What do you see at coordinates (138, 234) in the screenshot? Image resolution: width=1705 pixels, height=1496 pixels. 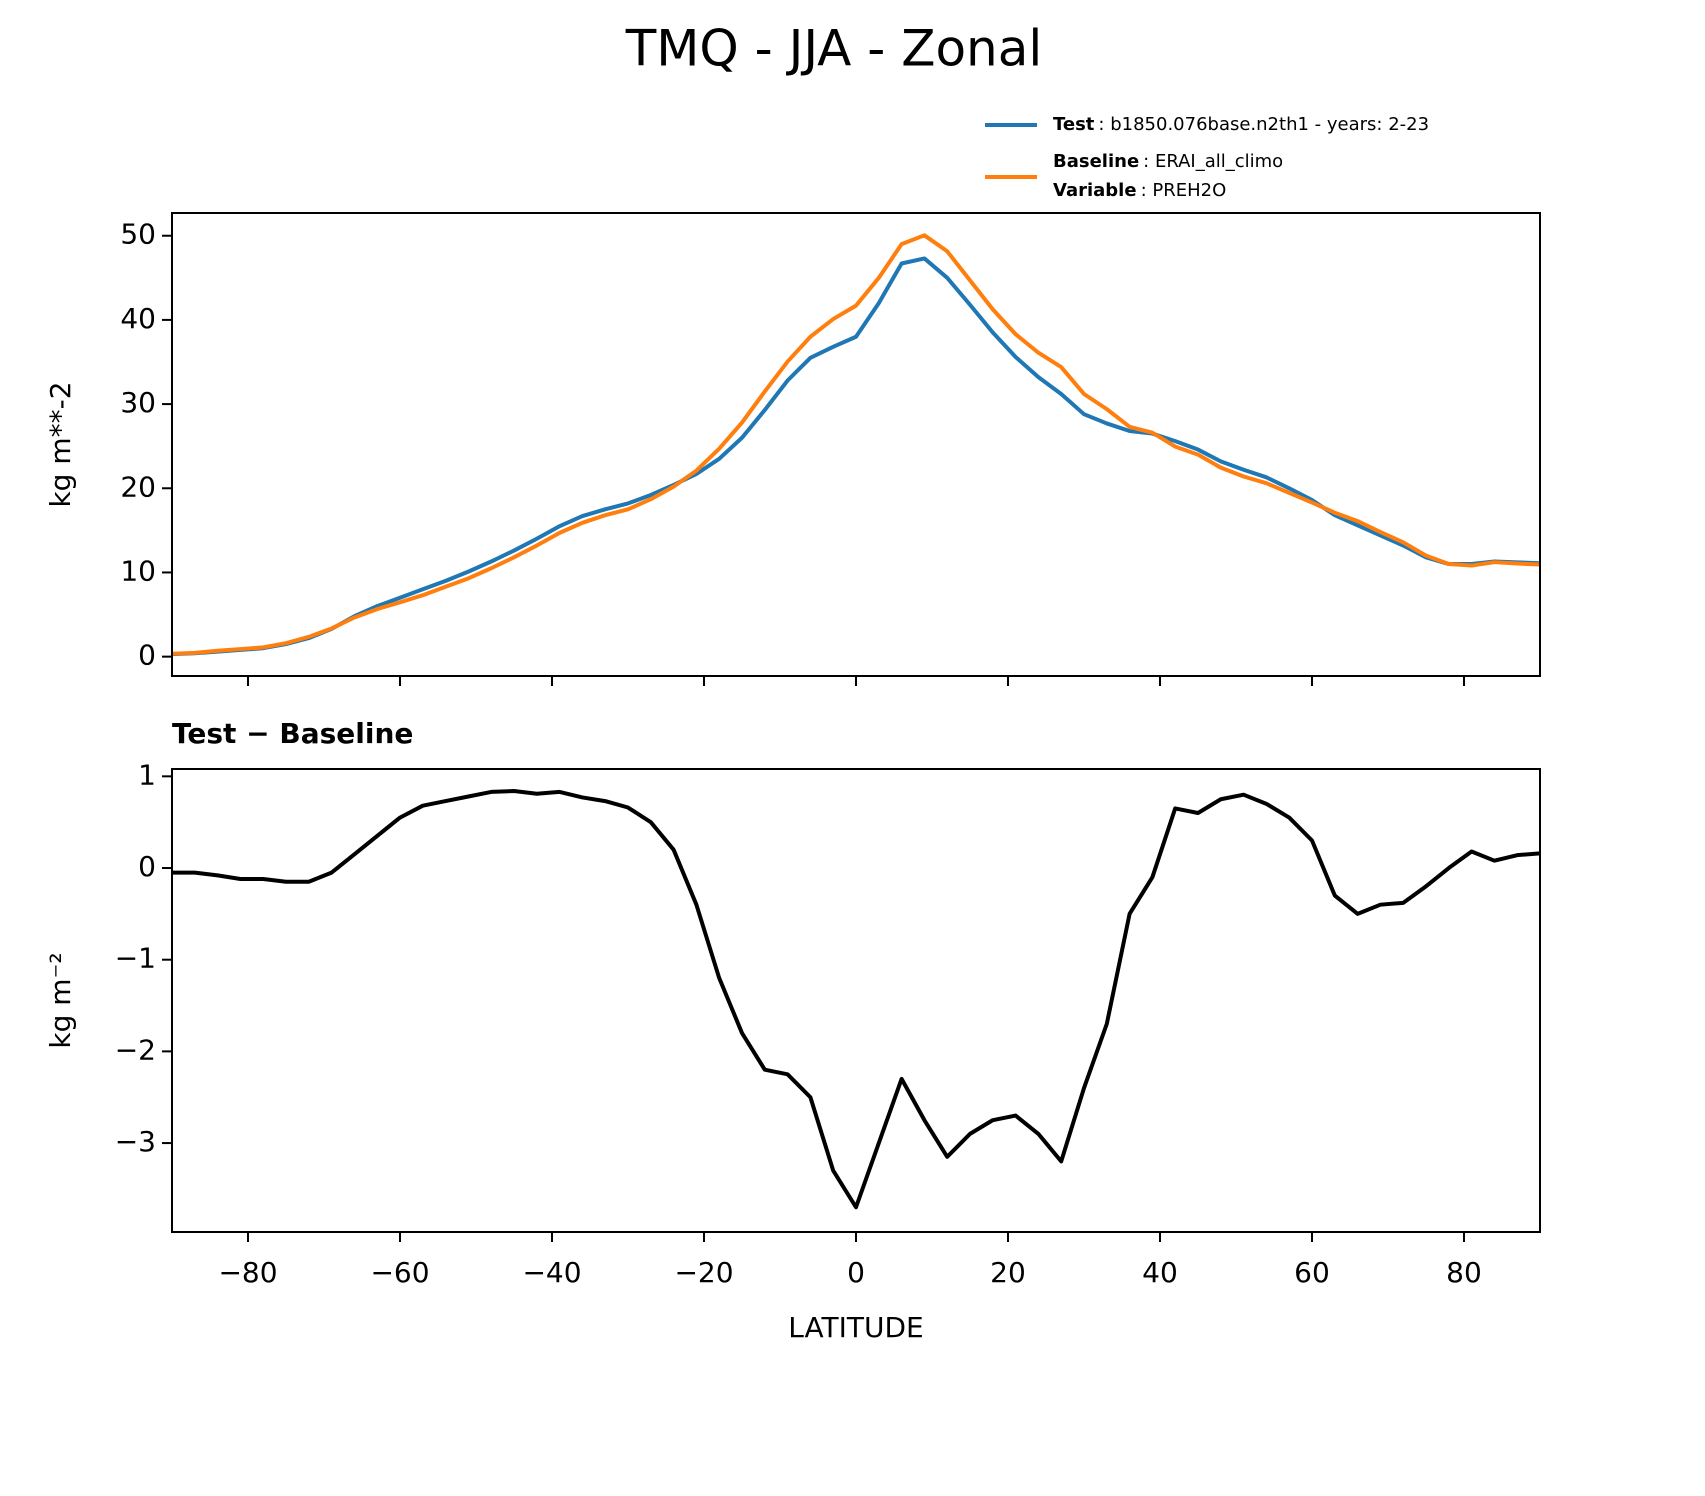 I see `y-tick-label: 50` at bounding box center [138, 234].